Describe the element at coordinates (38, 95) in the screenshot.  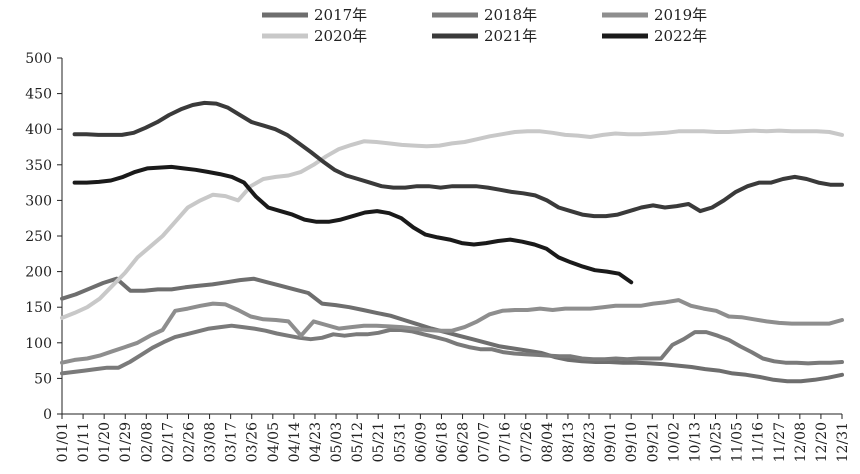
I see `y-tick-label: 450` at that location.